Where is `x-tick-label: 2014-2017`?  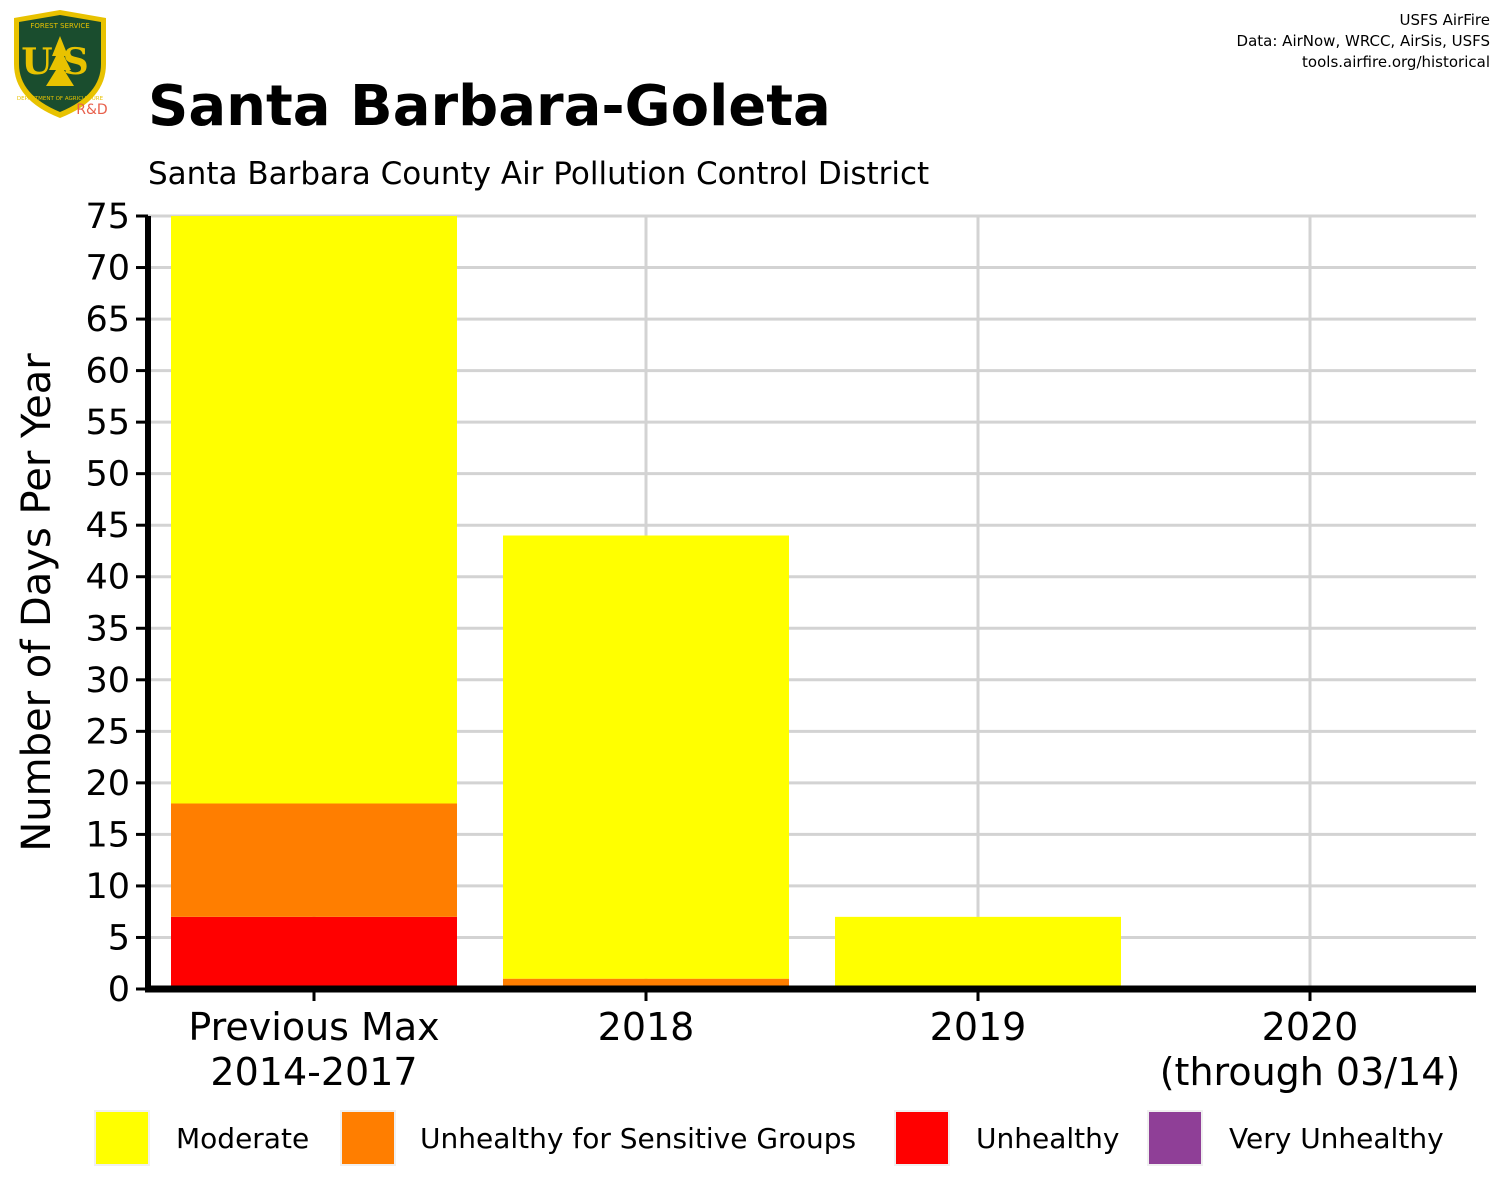 x-tick-label: 2014-2017 is located at coordinates (313, 1072).